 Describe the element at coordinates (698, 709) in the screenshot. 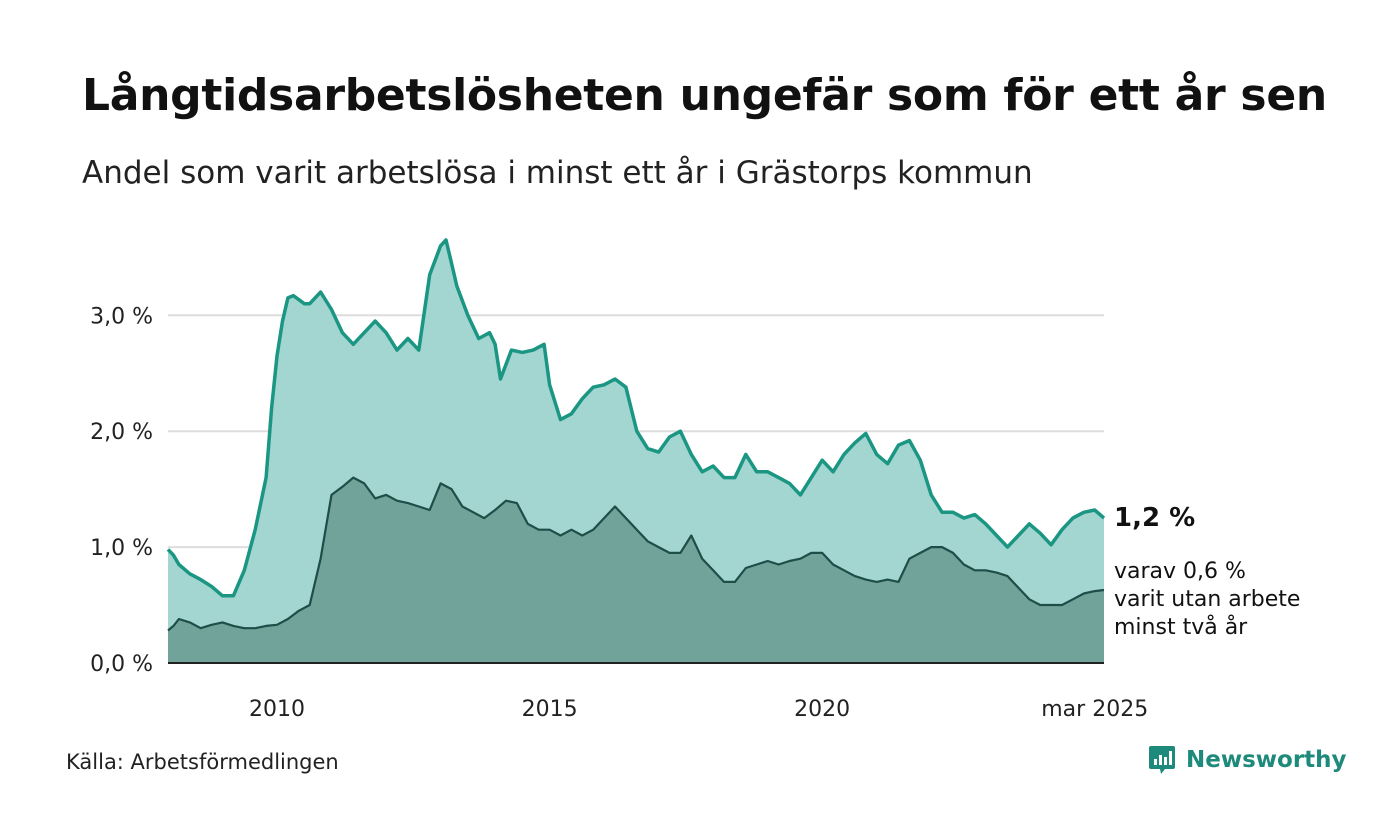

I see `x-tick-labels: 2010 2015 2020 mar 2025` at that location.